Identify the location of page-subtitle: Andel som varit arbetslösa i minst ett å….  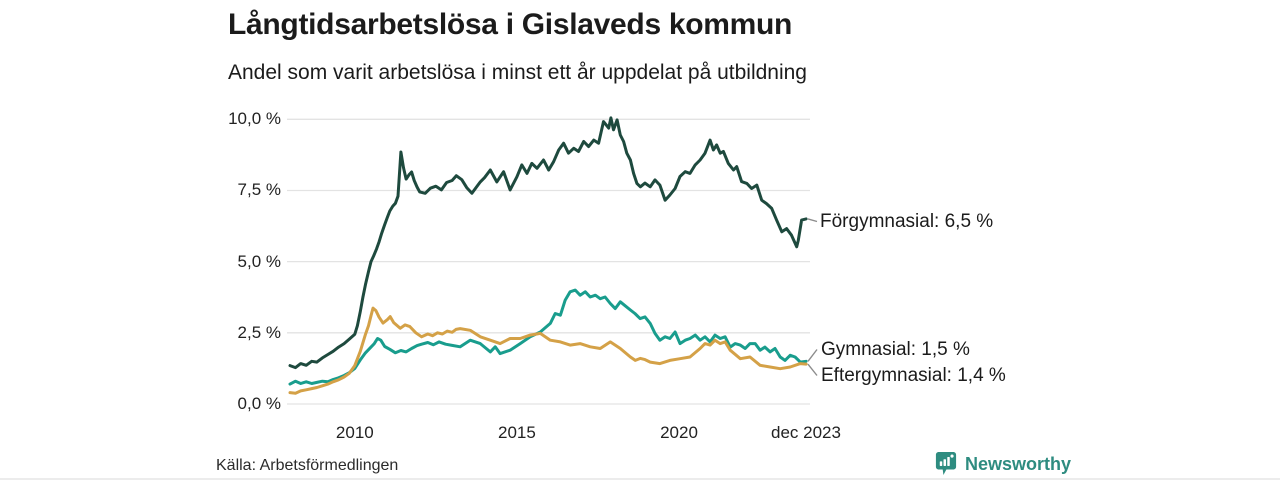
(517, 72).